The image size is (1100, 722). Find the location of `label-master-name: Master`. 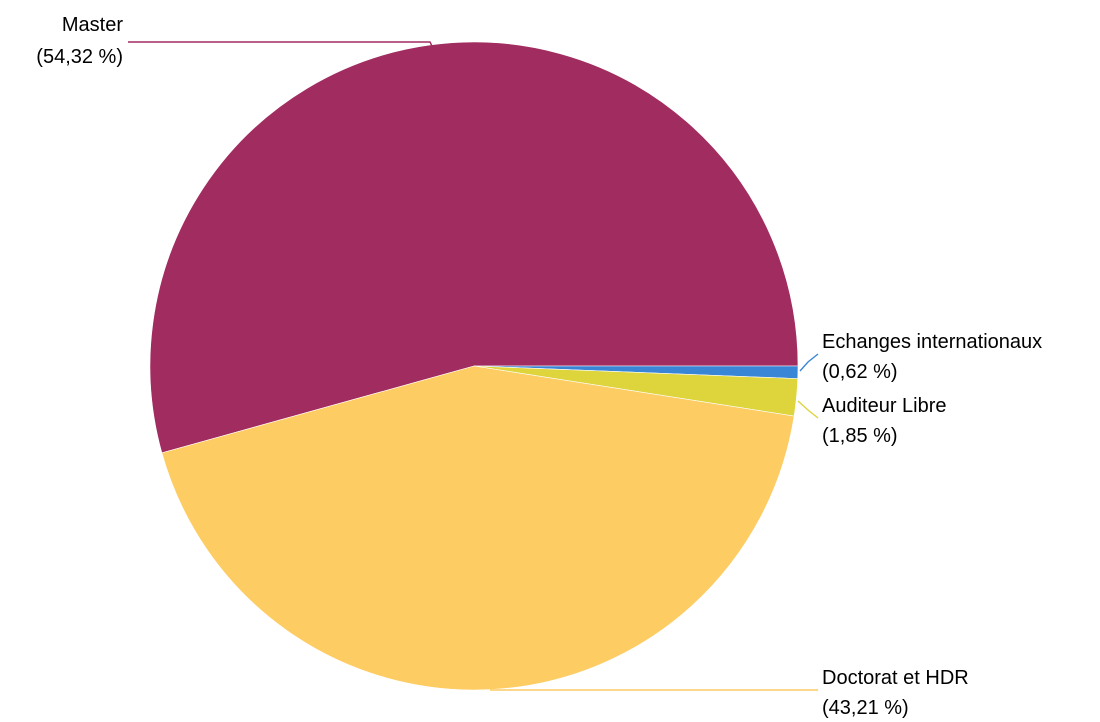

label-master-name: Master is located at coordinates (92, 25).